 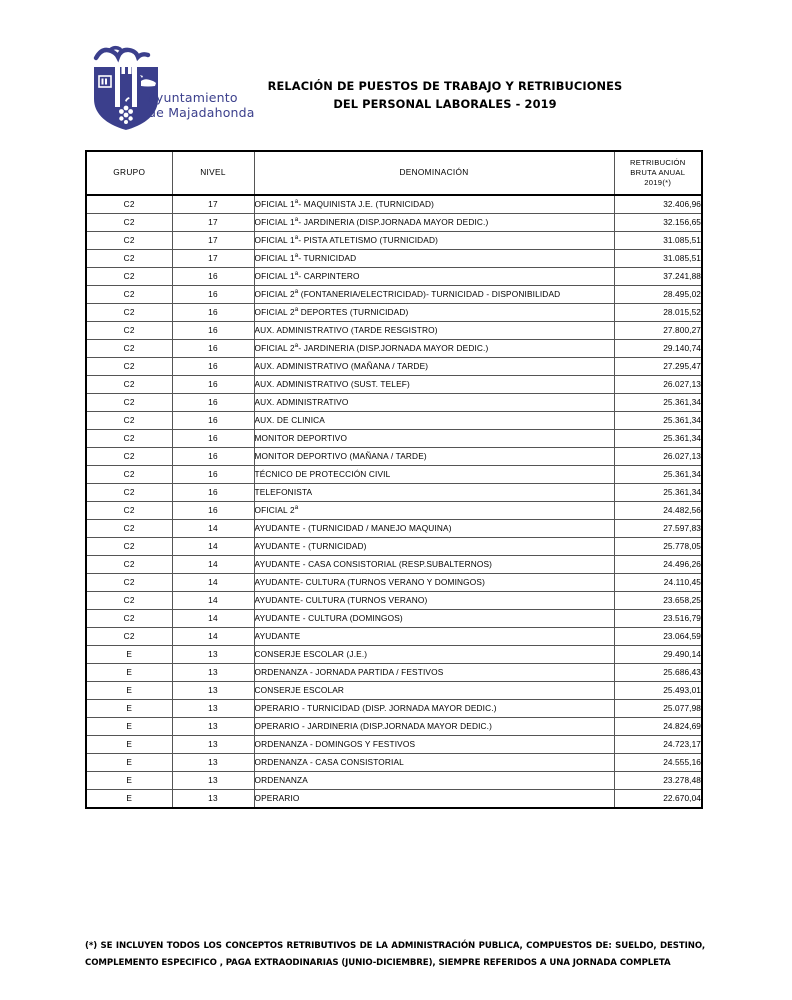 What do you see at coordinates (434, 384) in the screenshot?
I see `cell-denominacion: AUX. ADMINISTRATIVO (SUST. TELEF)` at bounding box center [434, 384].